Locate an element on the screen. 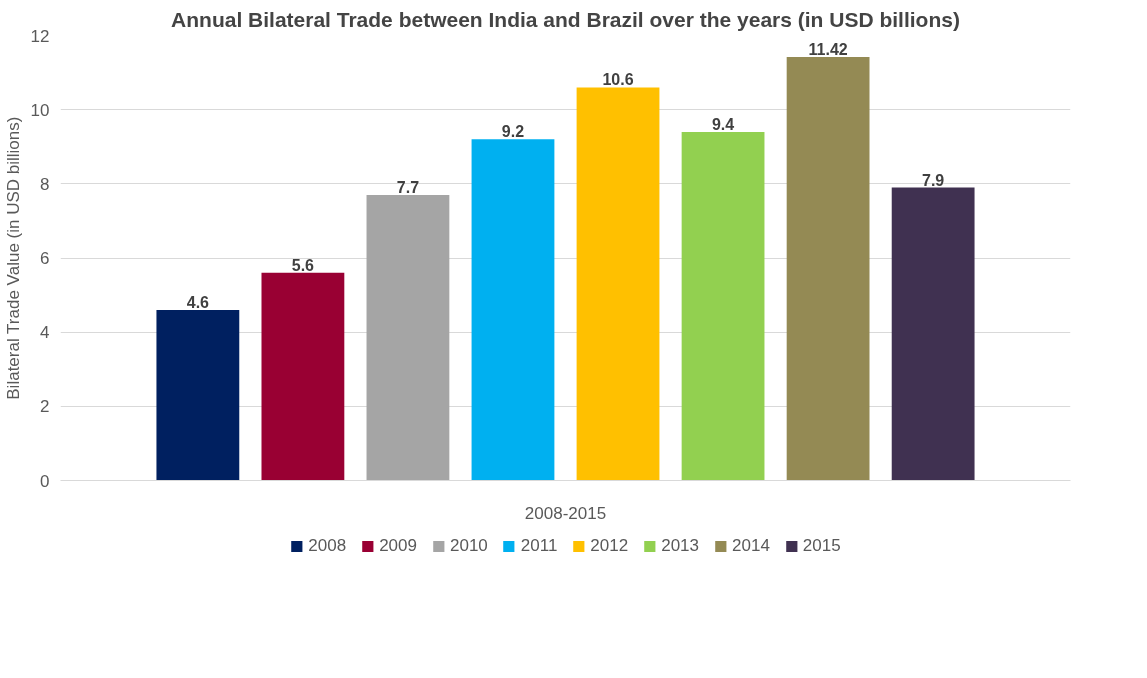  data-label: 5.6 is located at coordinates (303, 265).